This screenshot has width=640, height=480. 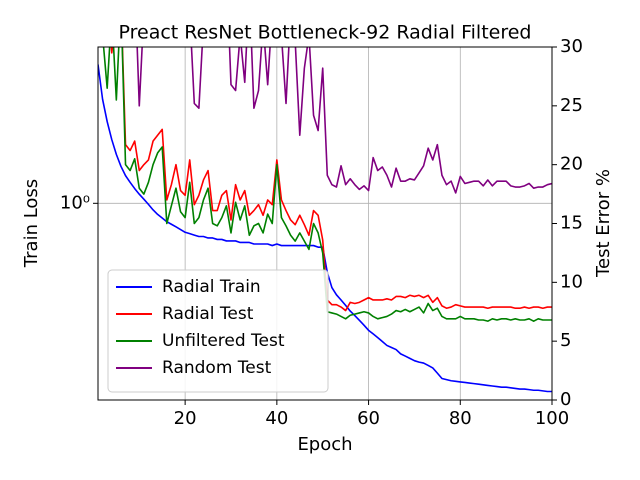 What do you see at coordinates (208, 314) in the screenshot?
I see `legend-label: Radial Test` at bounding box center [208, 314].